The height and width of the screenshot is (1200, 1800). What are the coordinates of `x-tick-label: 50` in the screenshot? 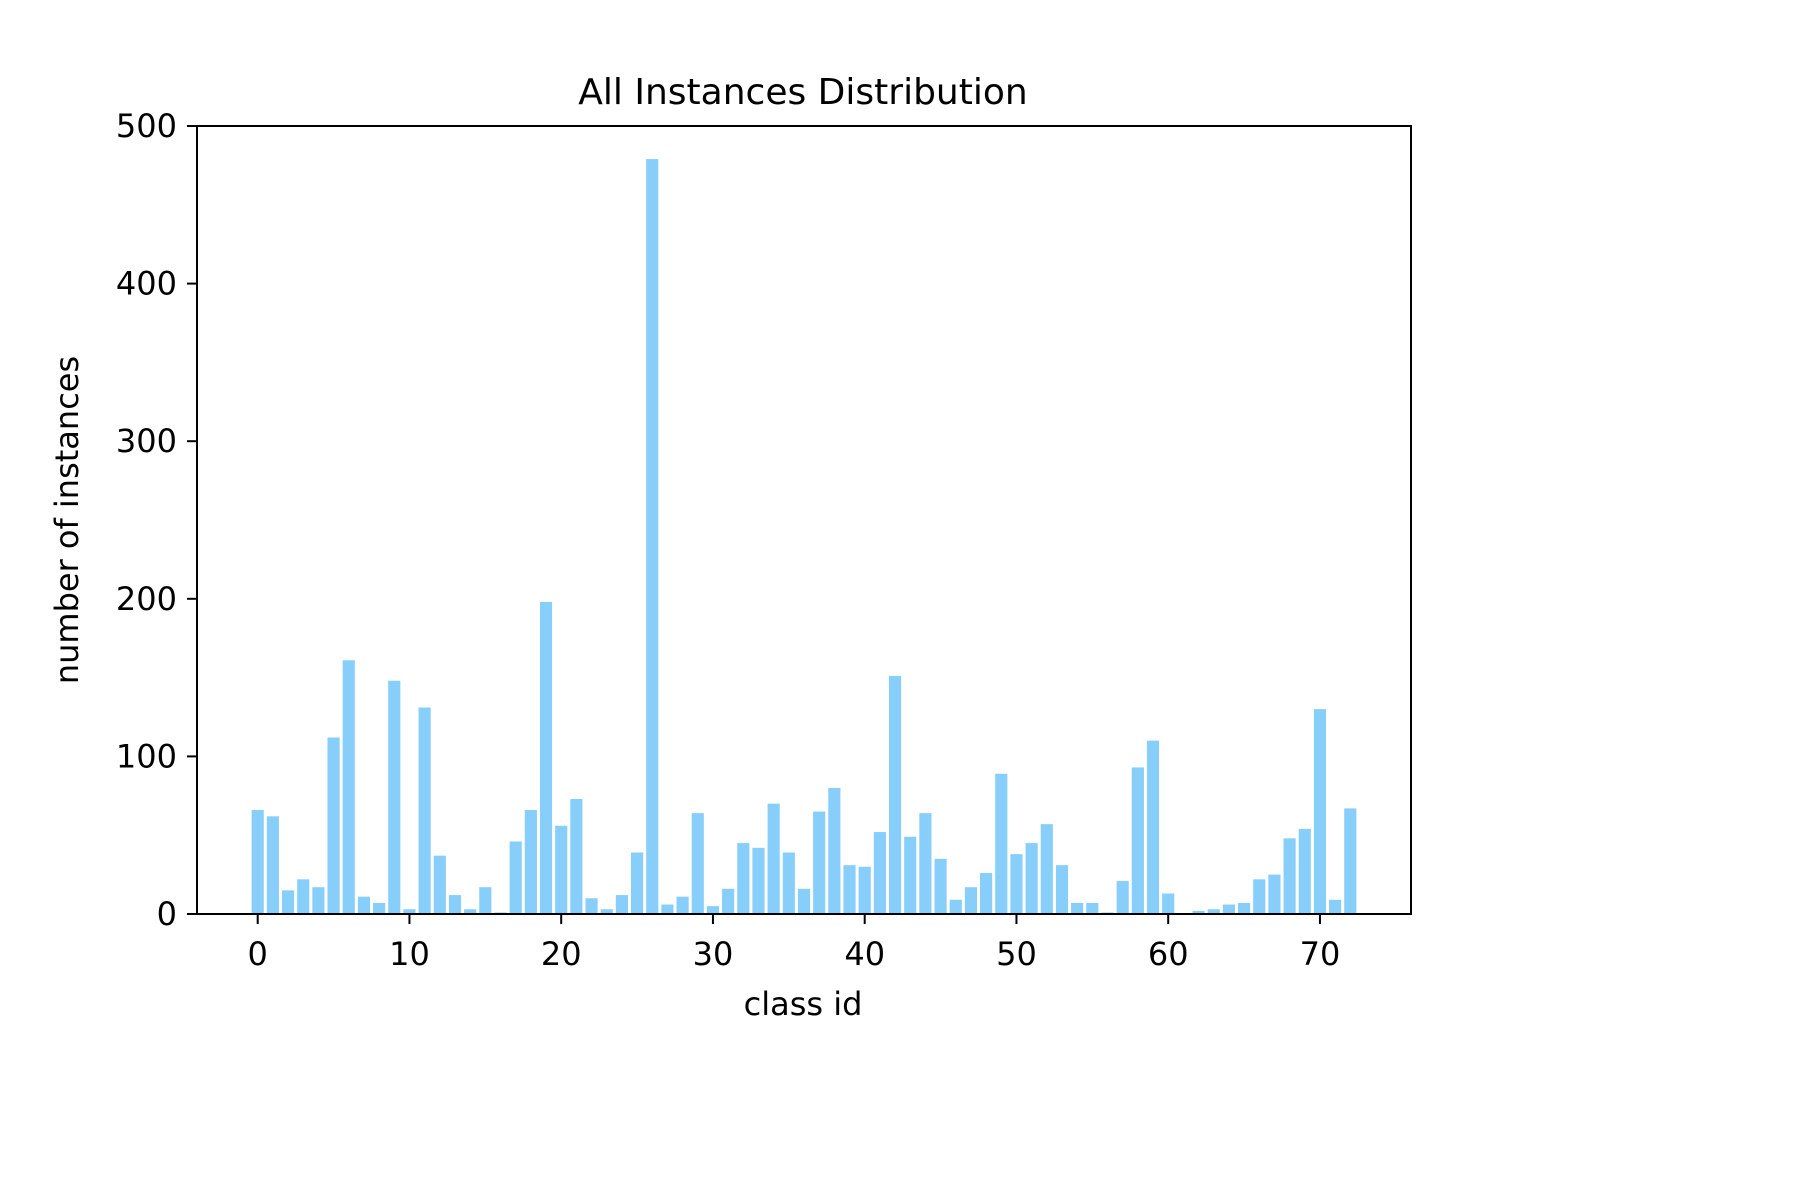 It's located at (1016, 954).